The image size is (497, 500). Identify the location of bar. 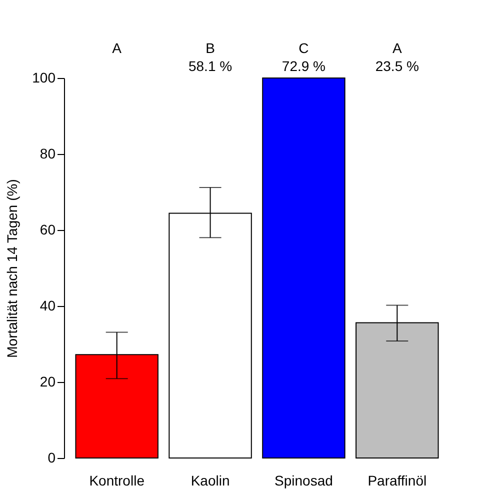
(304, 268).